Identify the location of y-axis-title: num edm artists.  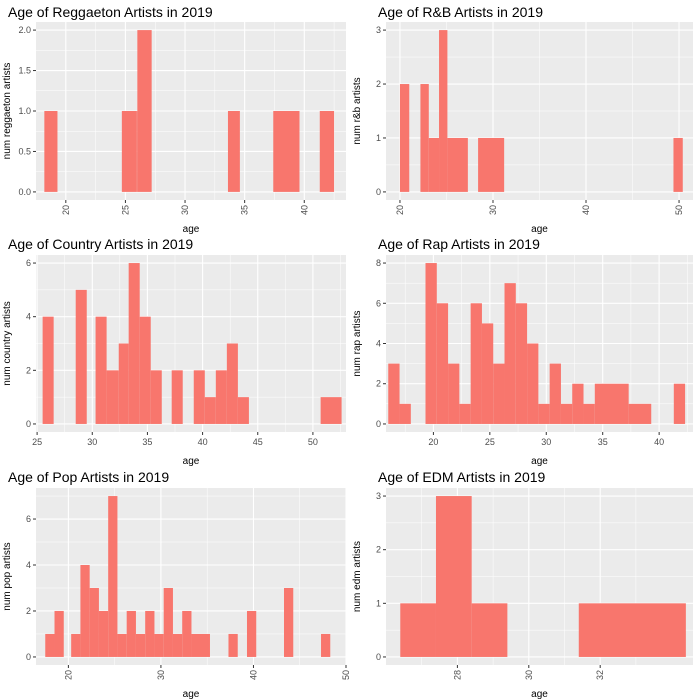
(357, 576).